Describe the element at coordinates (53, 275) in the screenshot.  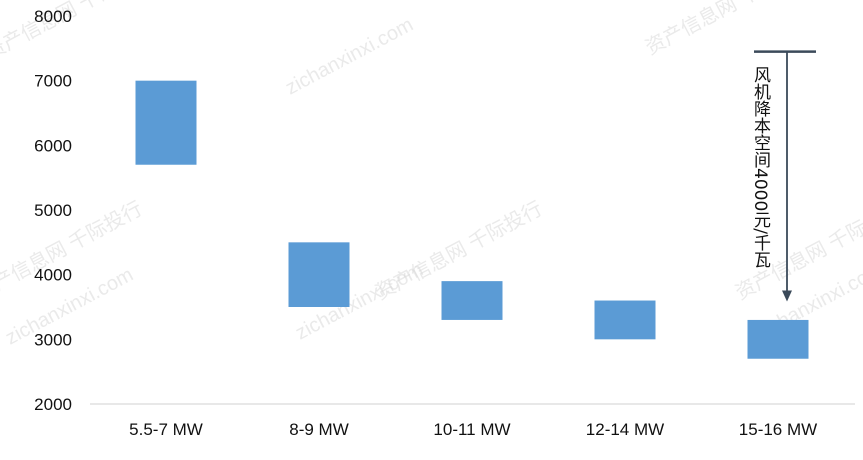
I see `y-tick-label: 4000` at that location.